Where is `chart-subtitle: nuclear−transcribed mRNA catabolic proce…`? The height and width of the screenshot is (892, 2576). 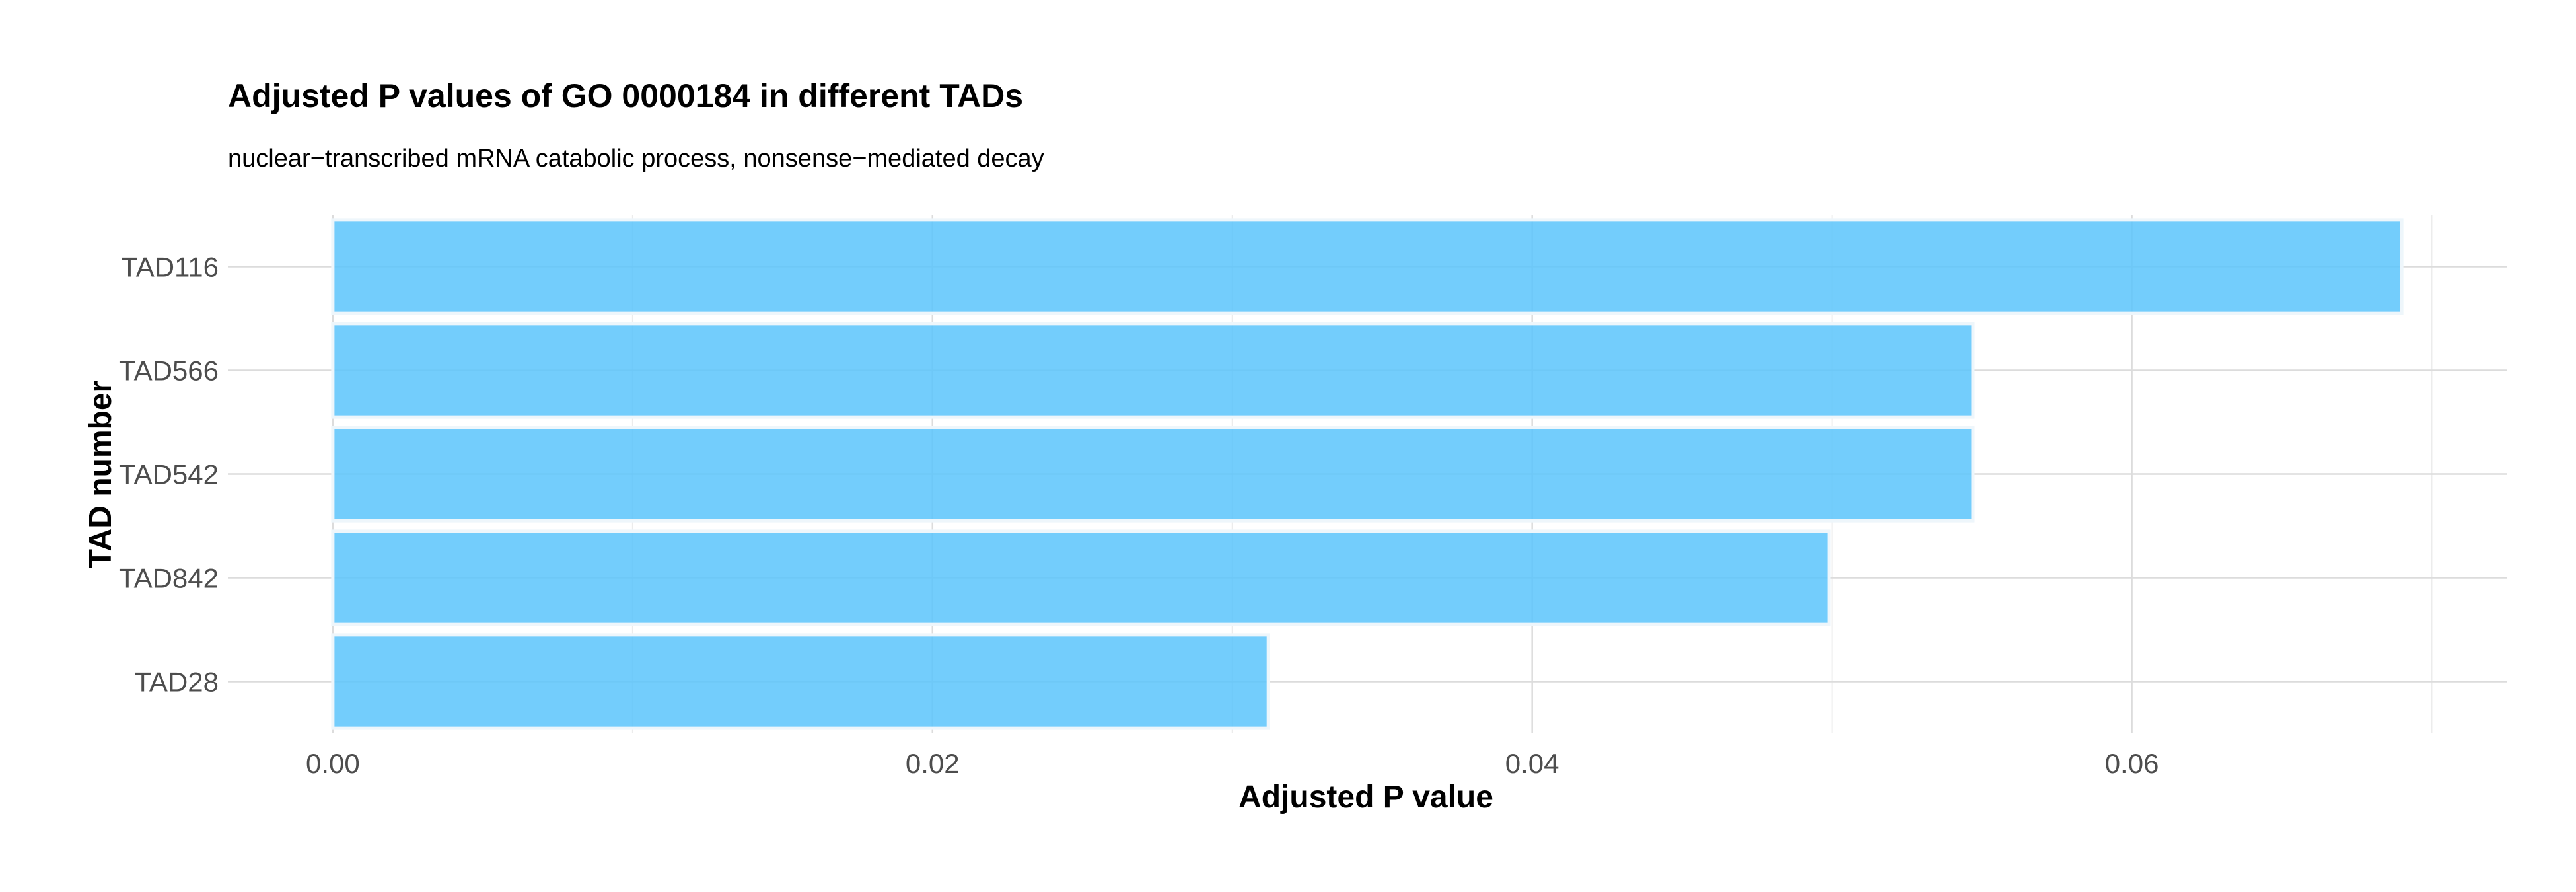 chart-subtitle: nuclear−transcribed mRNA catabolic proce… is located at coordinates (636, 158).